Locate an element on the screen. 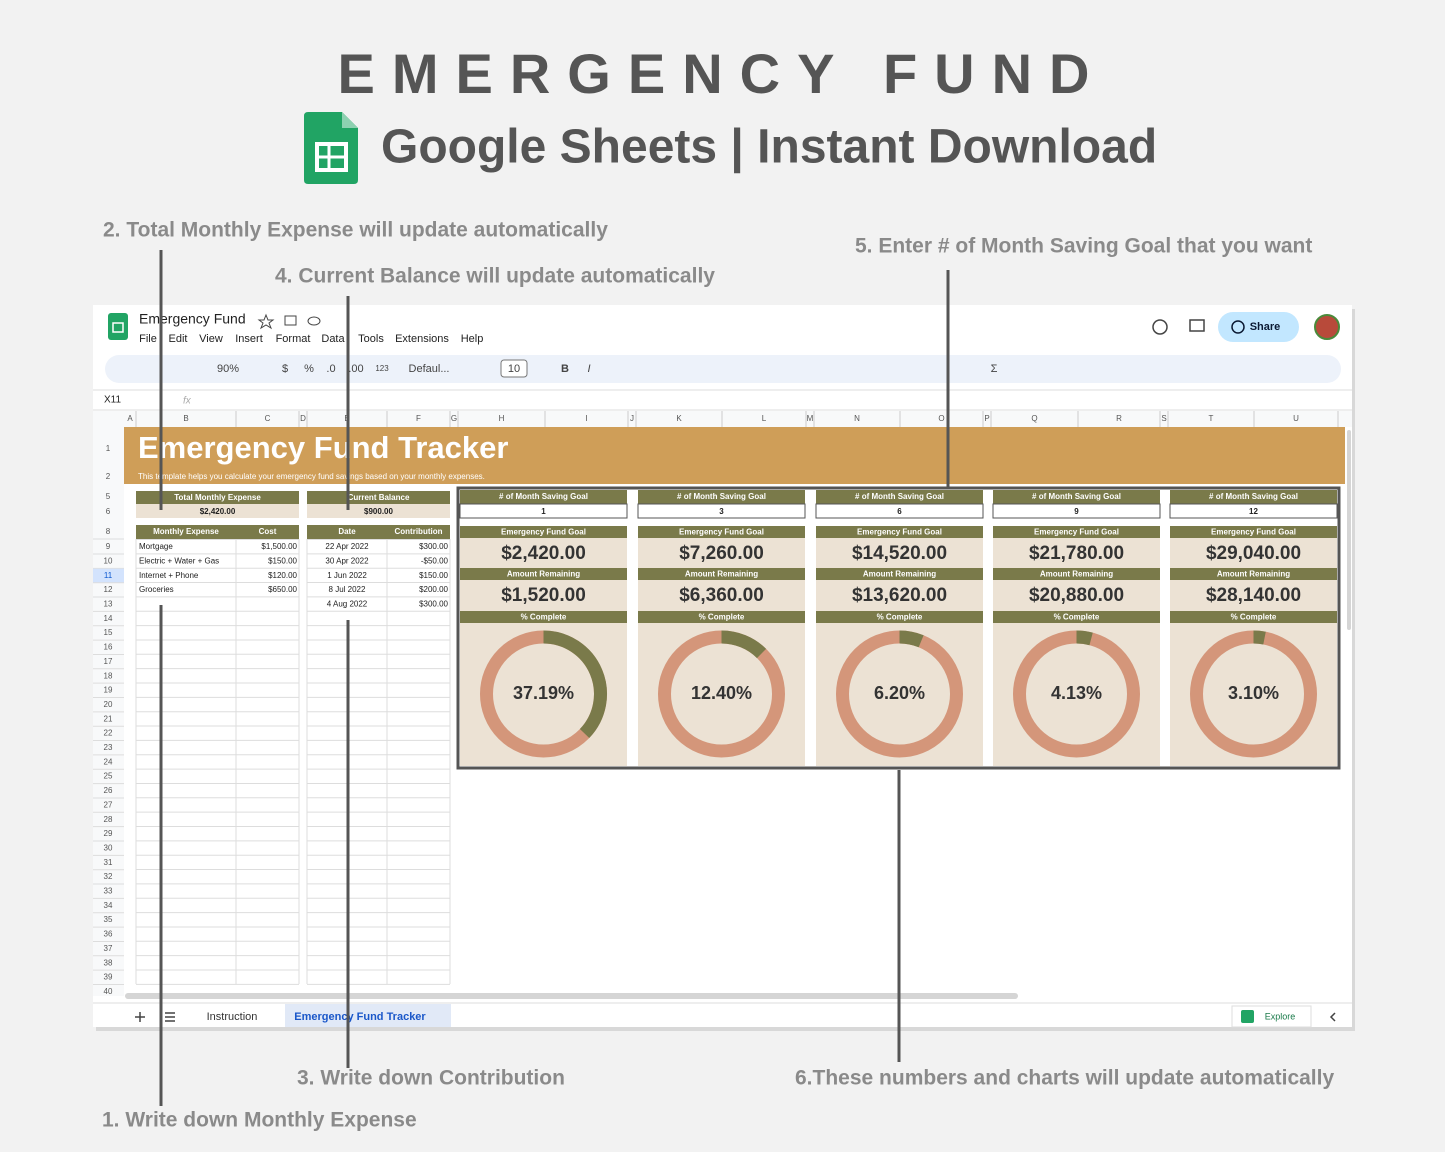 Image resolution: width=1445 pixels, height=1152 pixels. menu-item: Format is located at coordinates (293, 339).